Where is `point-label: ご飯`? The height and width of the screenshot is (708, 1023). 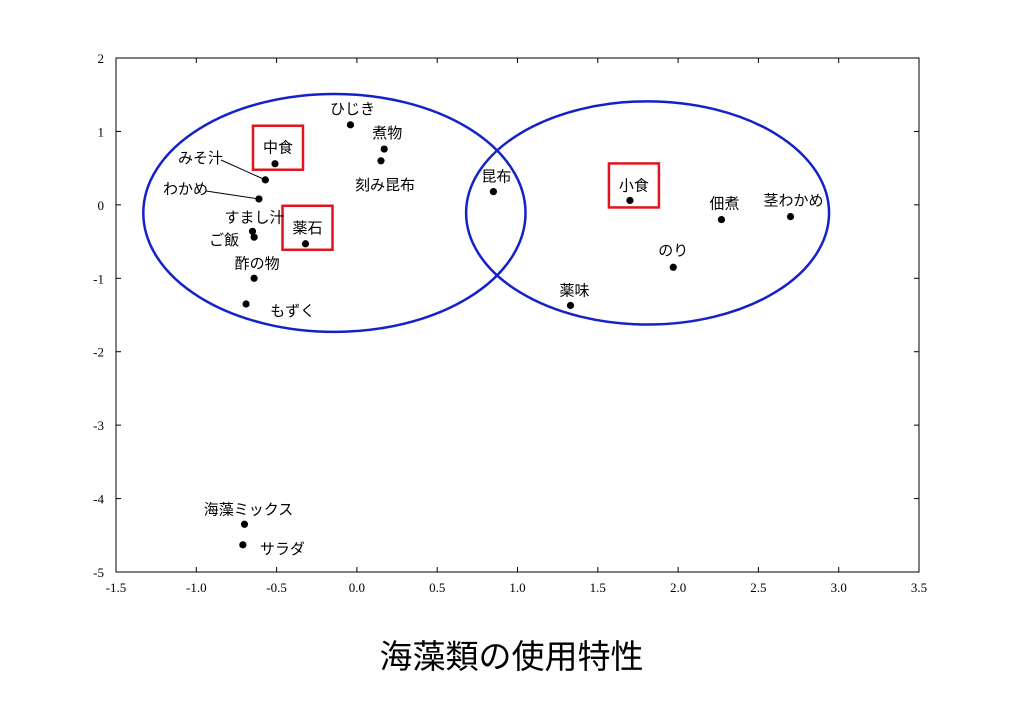 point-label: ご飯 is located at coordinates (224, 240).